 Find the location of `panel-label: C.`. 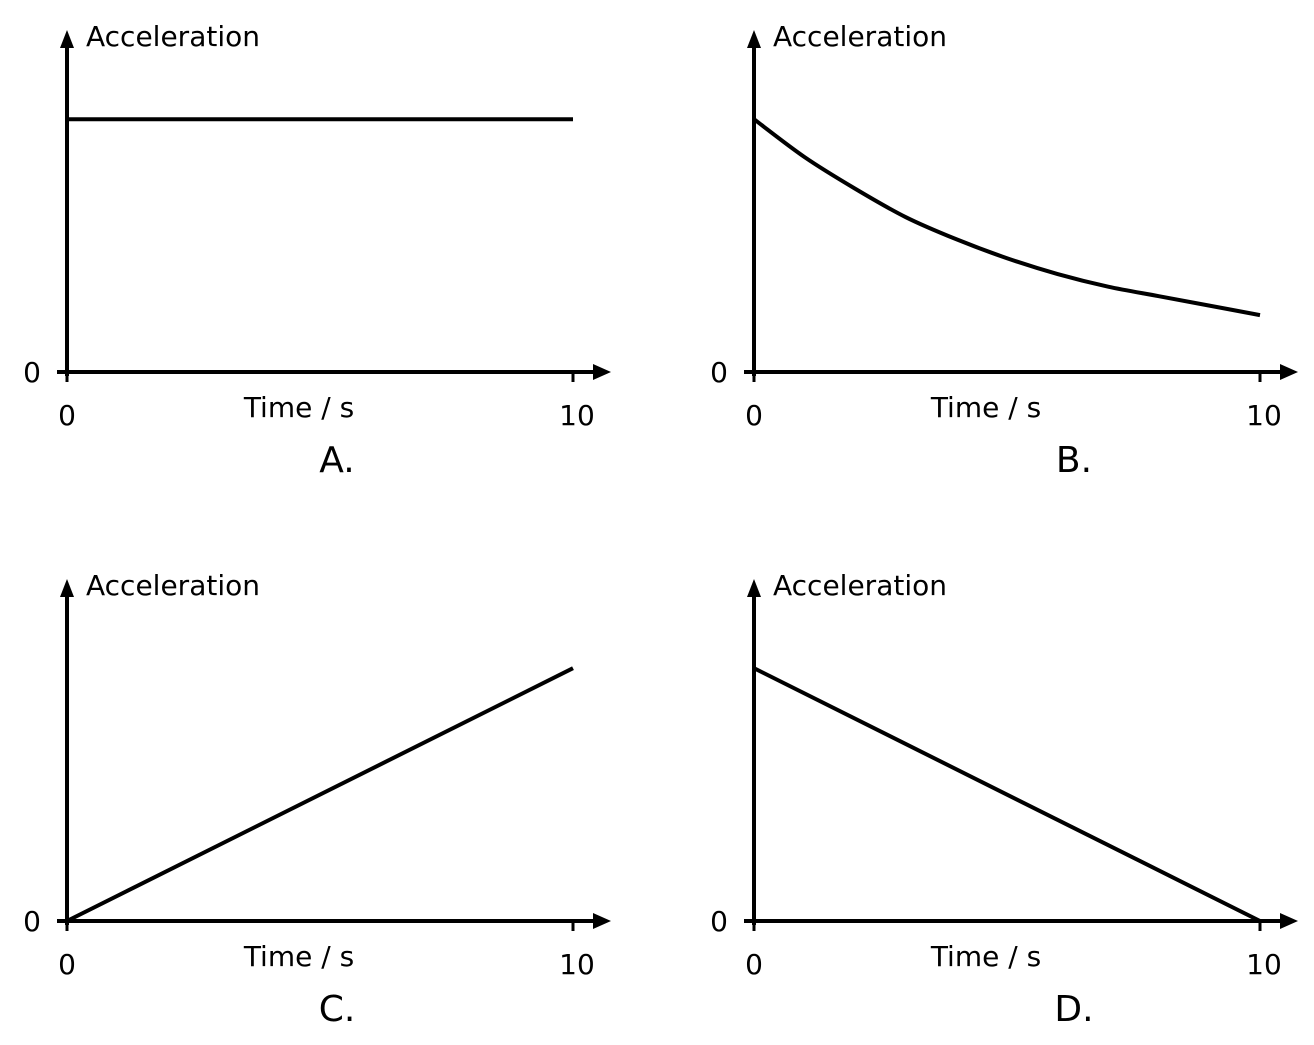

panel-label: C. is located at coordinates (337, 1009).